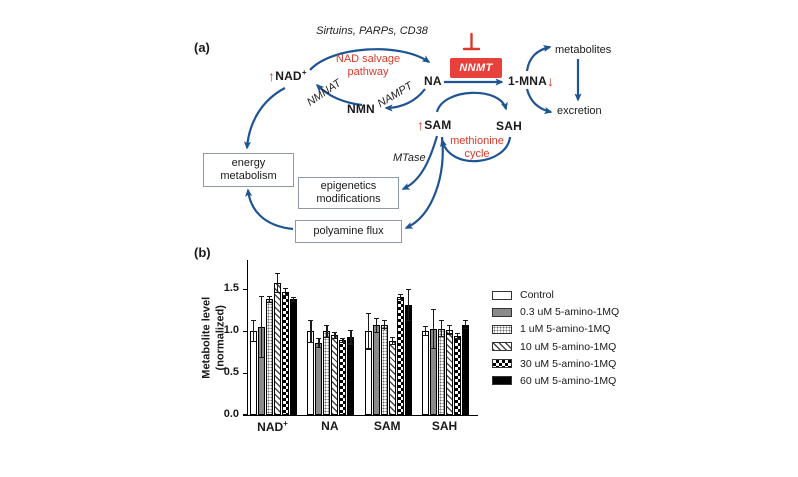 The image size is (798, 477). Describe the element at coordinates (579, 111) in the screenshot. I see `excretion-label: excretion` at that location.